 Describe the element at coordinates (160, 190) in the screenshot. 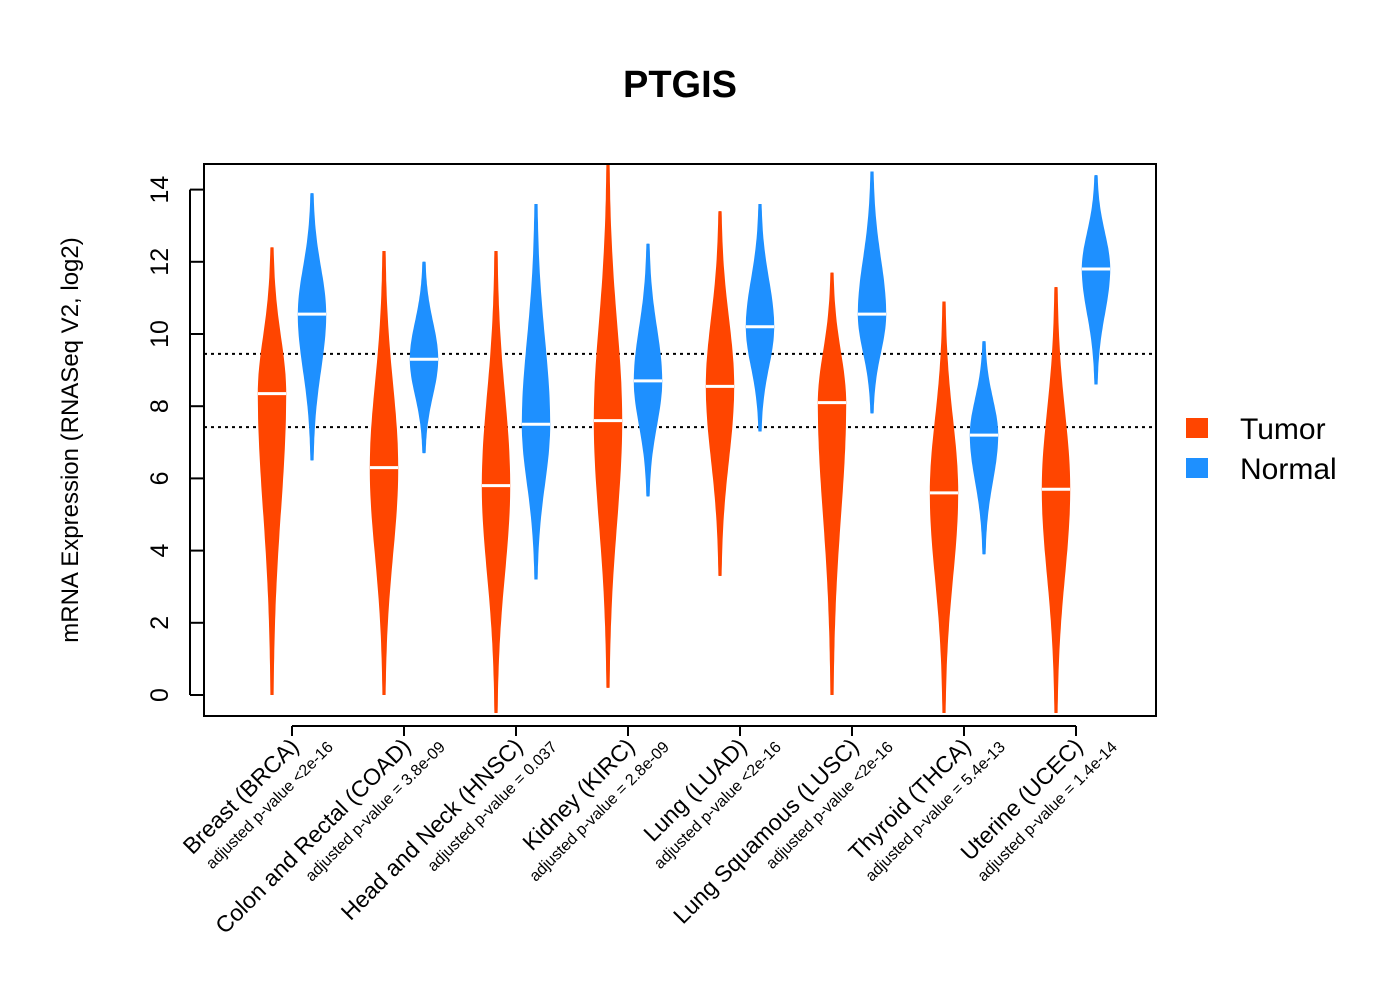

I see `y-tick-label: 14` at that location.